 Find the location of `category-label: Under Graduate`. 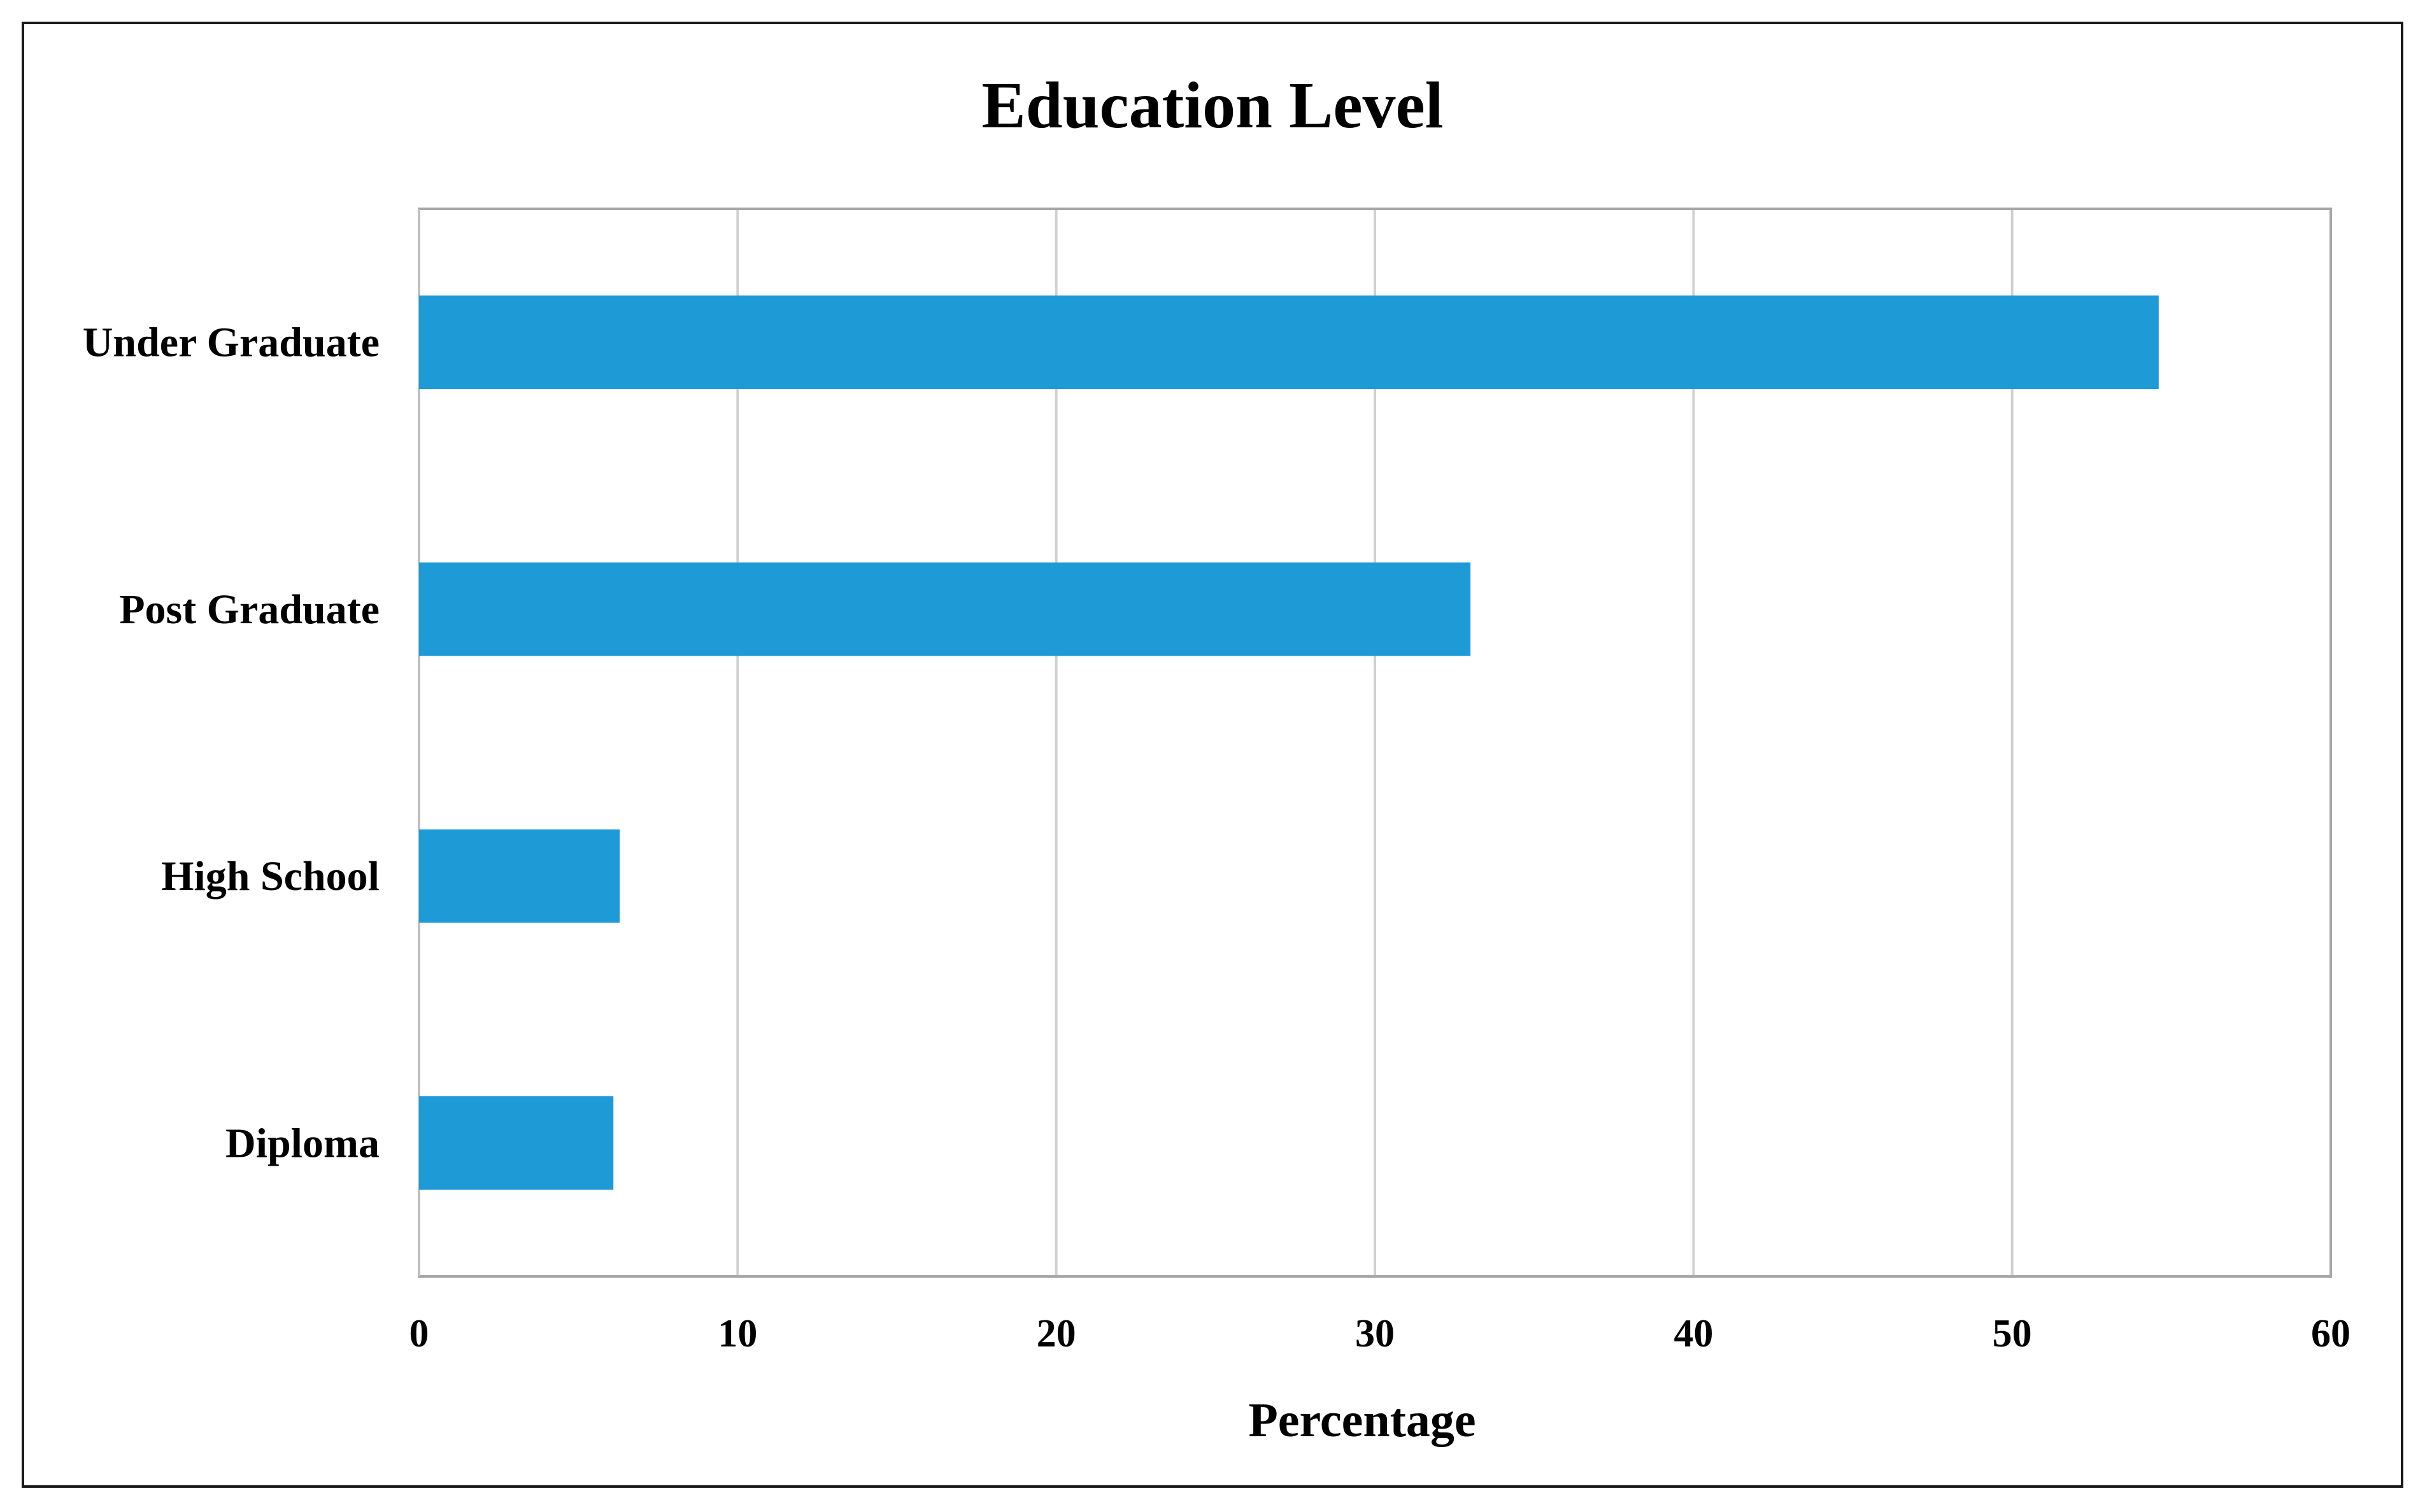

category-label: Under Graduate is located at coordinates (231, 343).